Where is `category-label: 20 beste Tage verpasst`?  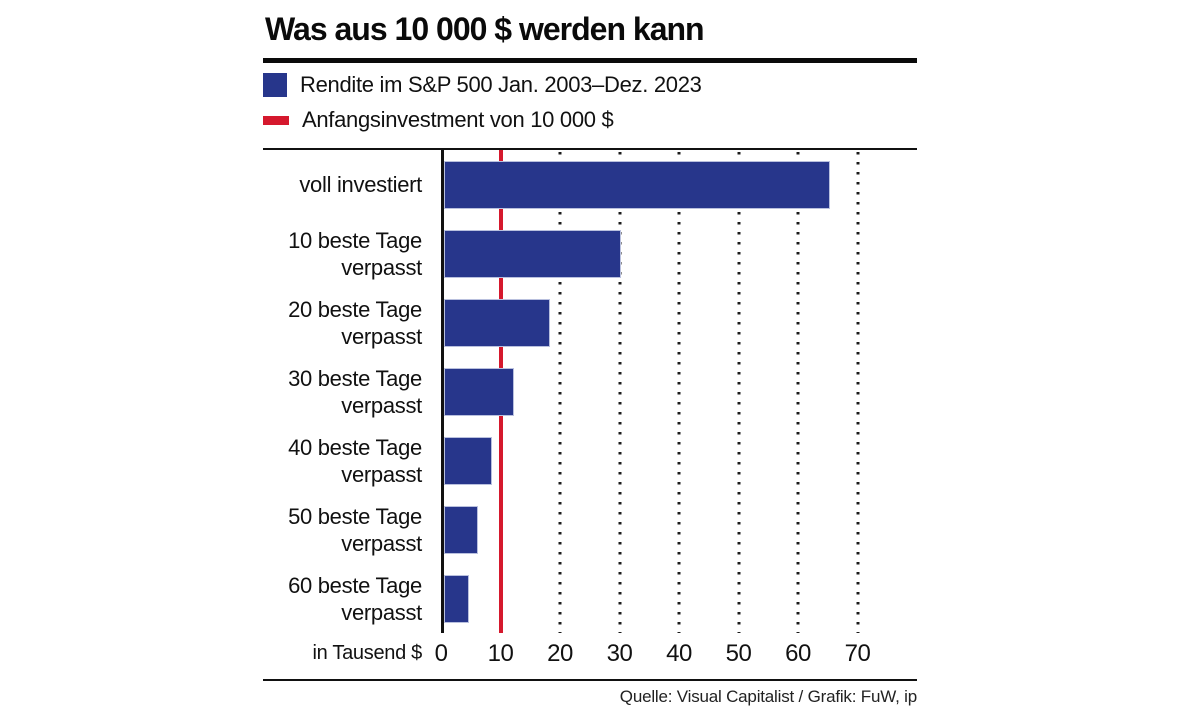 category-label: 20 beste Tage verpasst is located at coordinates (355, 322).